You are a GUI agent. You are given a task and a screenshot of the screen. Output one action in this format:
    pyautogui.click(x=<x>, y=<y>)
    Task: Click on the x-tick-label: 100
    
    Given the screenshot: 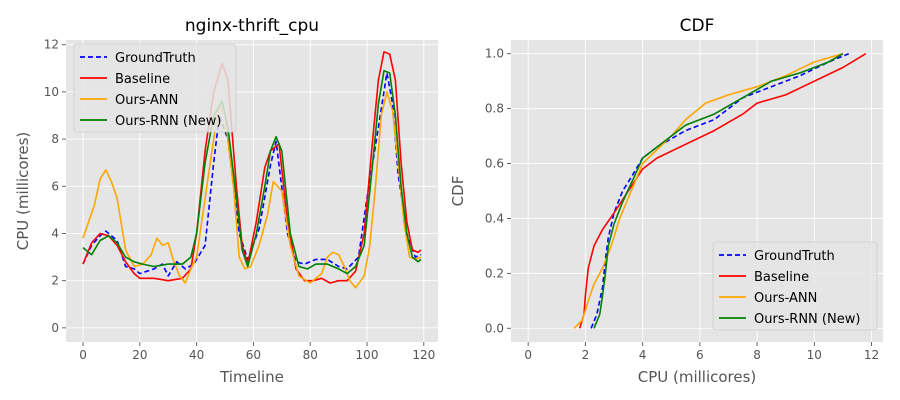 What is the action you would take?
    pyautogui.click(x=367, y=355)
    